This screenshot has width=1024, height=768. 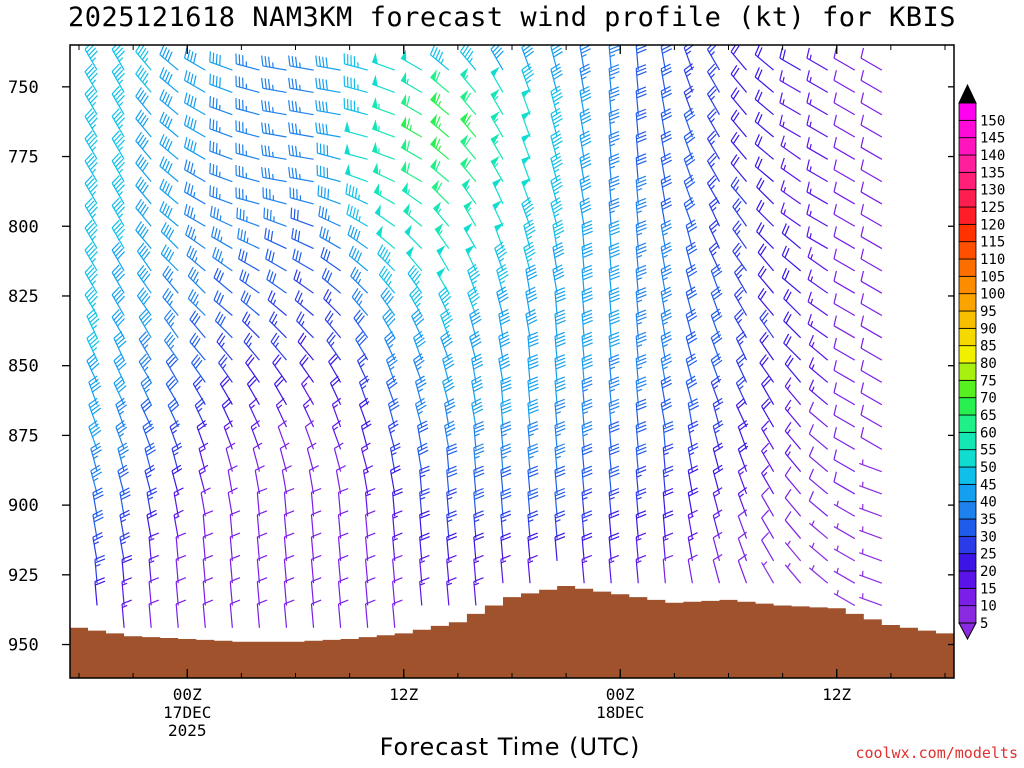 I want to click on colorbar-label: 130, so click(x=992, y=191).